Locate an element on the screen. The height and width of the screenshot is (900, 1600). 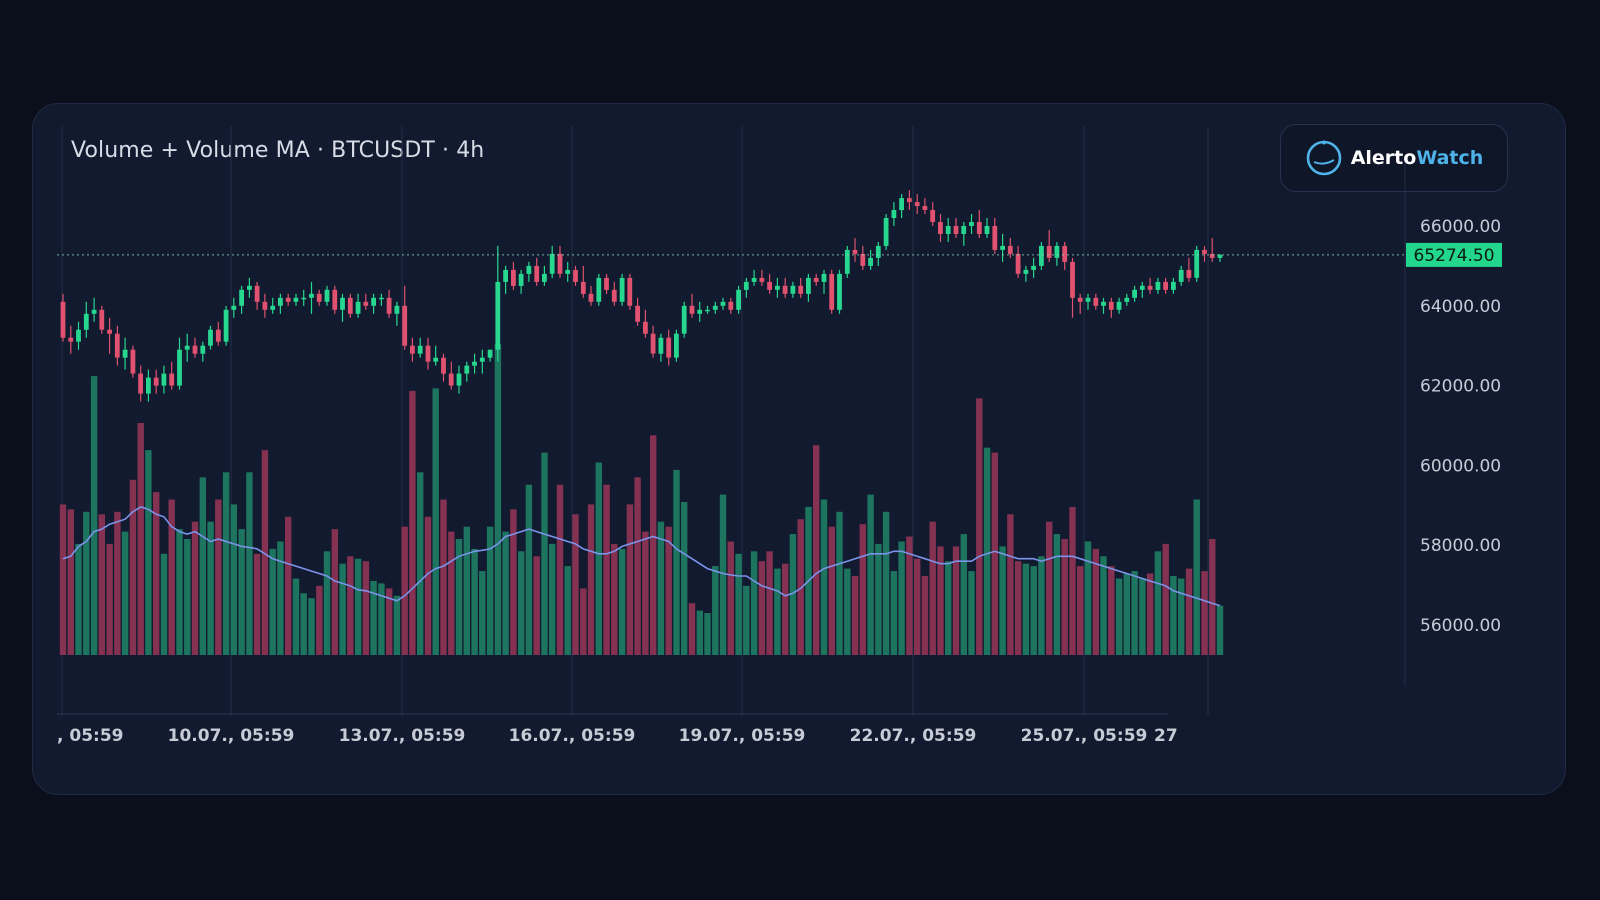
chart-title: Volume + Volume MA · BTCUSDT · 4h is located at coordinates (278, 150).